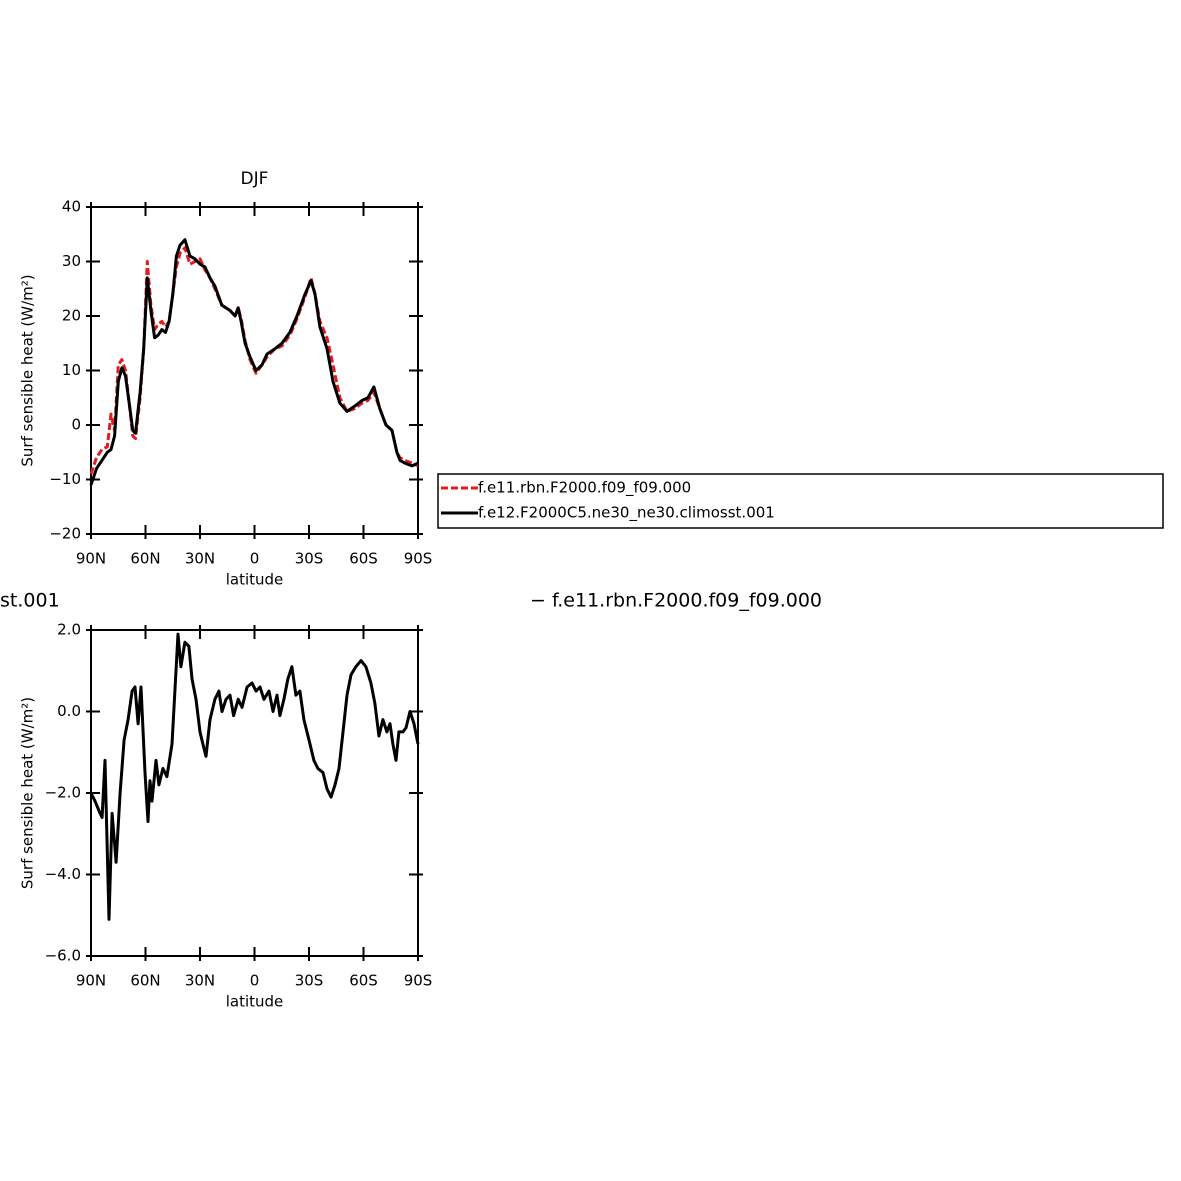  Describe the element at coordinates (800, 501) in the screenshot. I see `legend-box` at that location.